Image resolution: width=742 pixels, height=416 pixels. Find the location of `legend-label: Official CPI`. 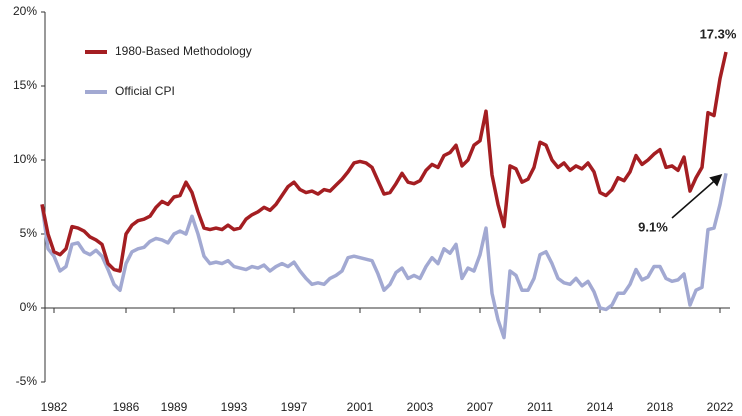

legend-label: Official CPI is located at coordinates (145, 91).